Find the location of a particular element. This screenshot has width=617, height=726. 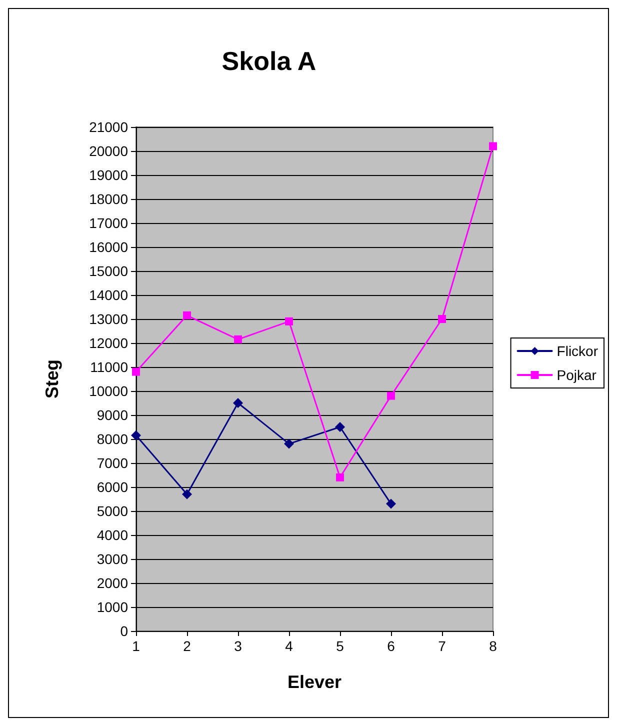

y-tick-label: 13000 is located at coordinates (108, 319).